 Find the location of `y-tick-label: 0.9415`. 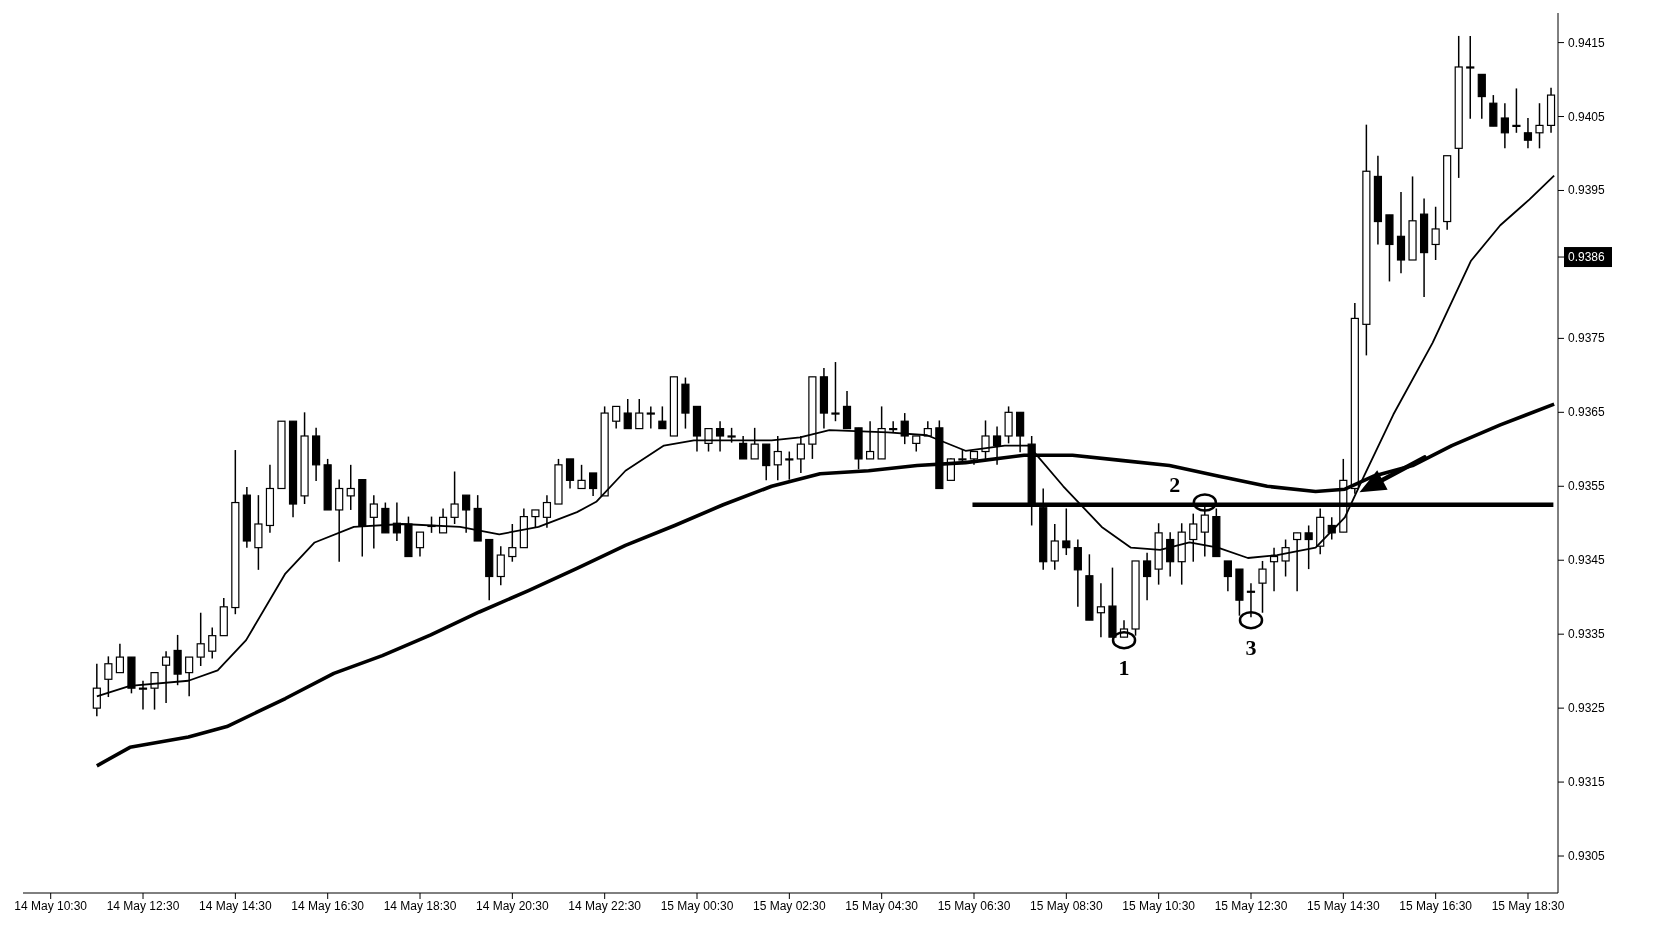

y-tick-label: 0.9415 is located at coordinates (1587, 42).